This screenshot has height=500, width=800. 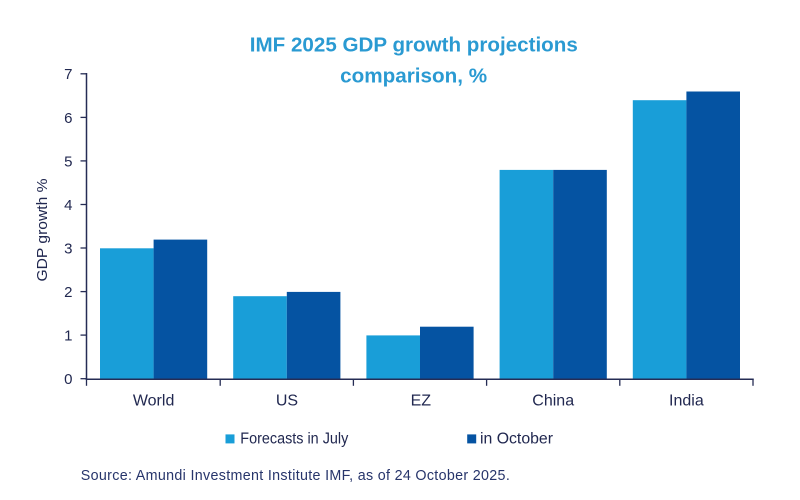 What do you see at coordinates (68, 118) in the screenshot?
I see `svg-text: 6` at bounding box center [68, 118].